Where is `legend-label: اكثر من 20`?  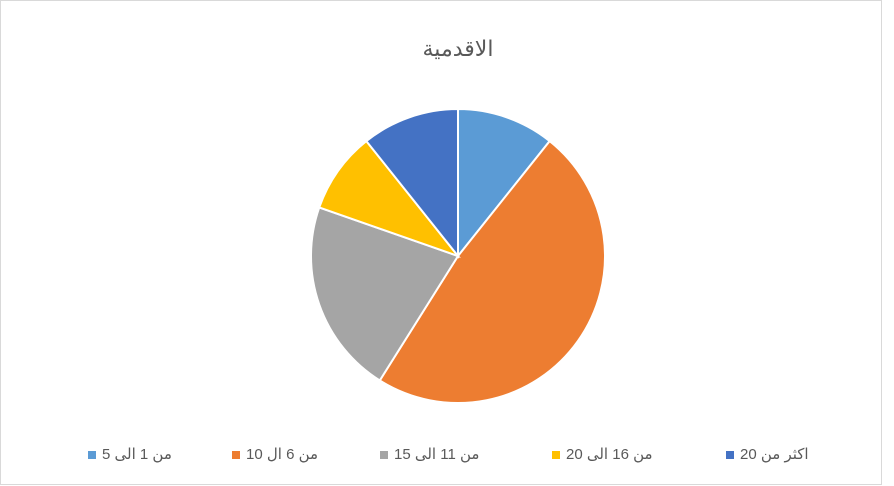
legend-label: اكثر من 20 is located at coordinates (774, 454).